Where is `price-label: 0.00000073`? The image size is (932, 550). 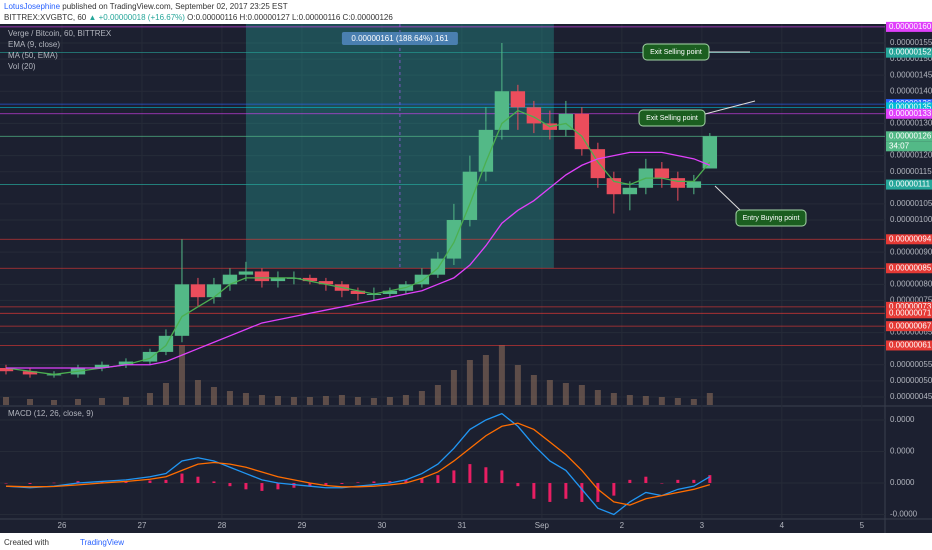 price-label: 0.00000073 is located at coordinates (910, 306).